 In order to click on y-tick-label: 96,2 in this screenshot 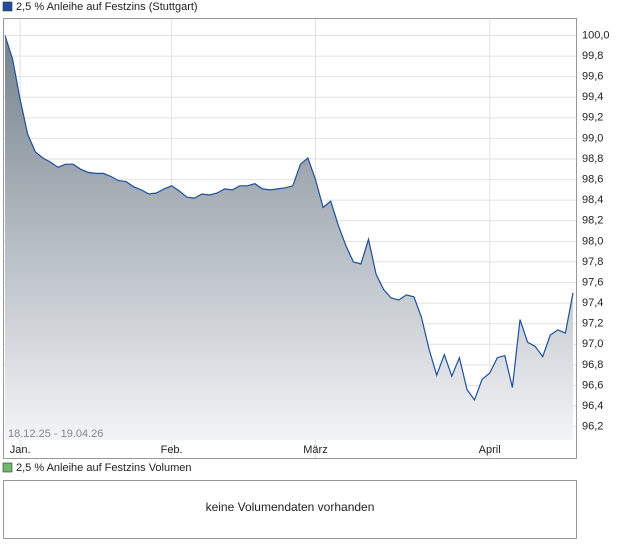, I will do `click(592, 427)`.